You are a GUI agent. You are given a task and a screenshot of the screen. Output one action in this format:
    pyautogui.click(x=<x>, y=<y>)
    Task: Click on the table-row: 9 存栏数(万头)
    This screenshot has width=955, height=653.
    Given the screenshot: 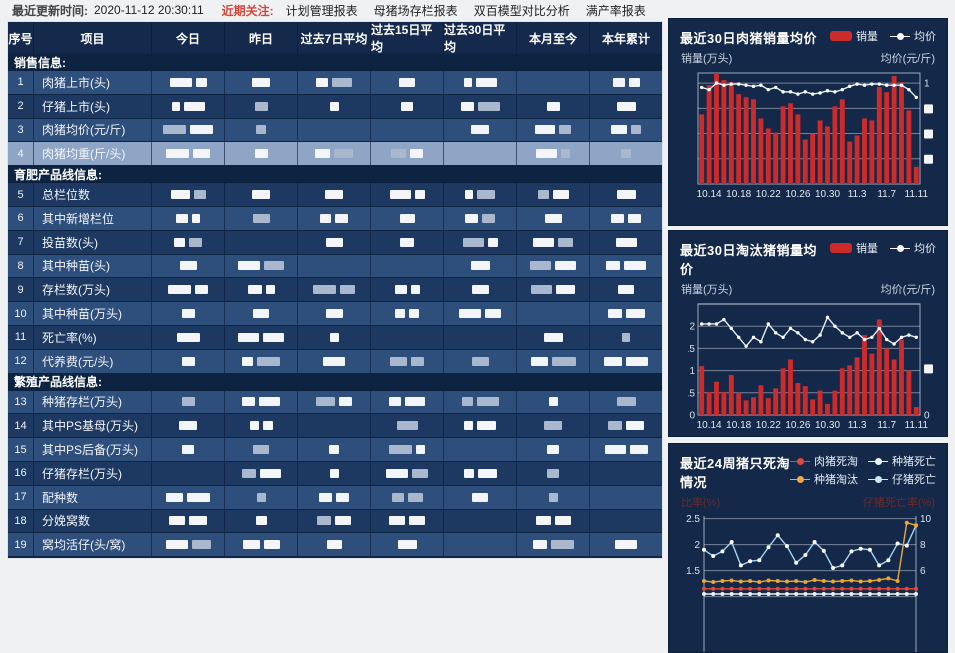 What is the action you would take?
    pyautogui.click(x=335, y=290)
    